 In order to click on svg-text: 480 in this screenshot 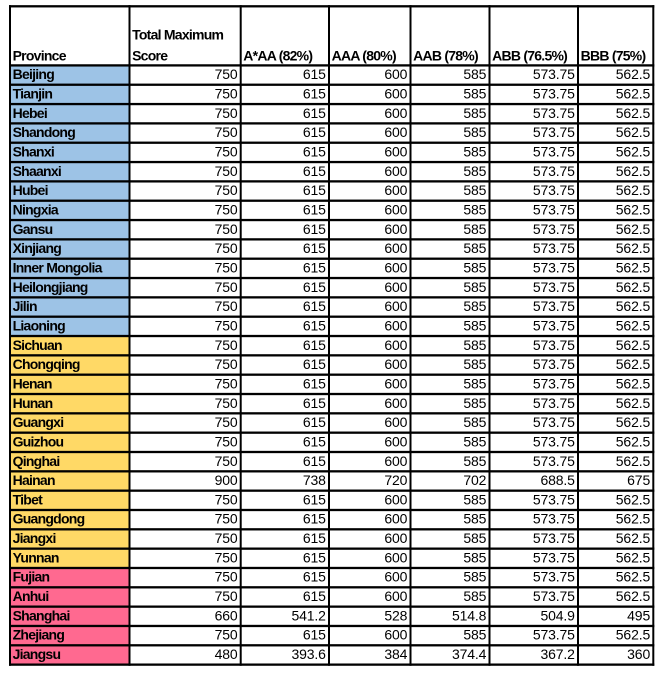, I will do `click(226, 654)`.